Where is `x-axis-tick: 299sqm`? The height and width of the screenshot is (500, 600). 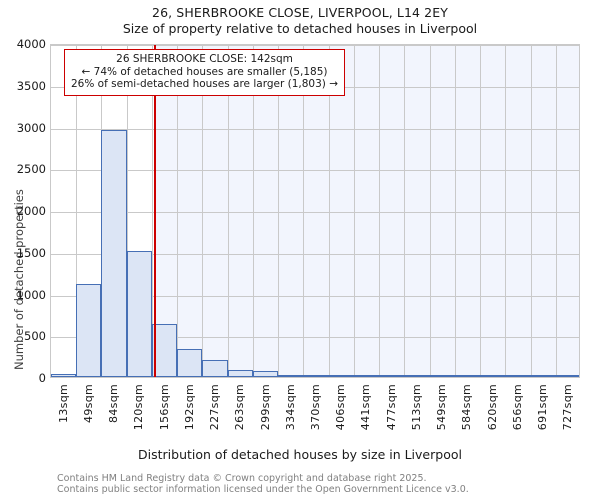
x-axis-tick: 299sqm is located at coordinates (265, 407).